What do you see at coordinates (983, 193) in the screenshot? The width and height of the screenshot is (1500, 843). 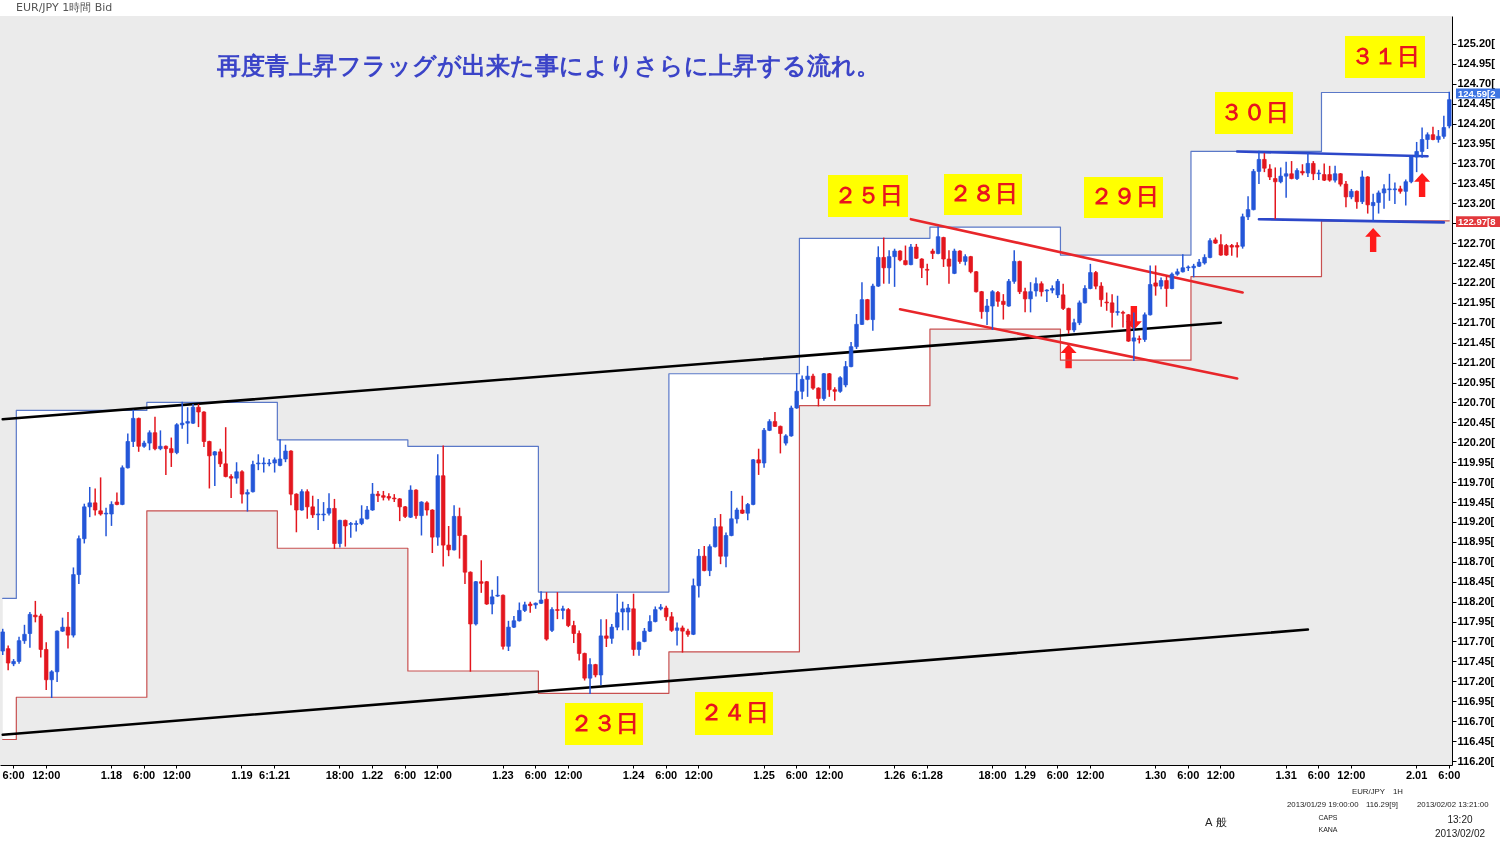 I see `annotation: ２８日` at bounding box center [983, 193].